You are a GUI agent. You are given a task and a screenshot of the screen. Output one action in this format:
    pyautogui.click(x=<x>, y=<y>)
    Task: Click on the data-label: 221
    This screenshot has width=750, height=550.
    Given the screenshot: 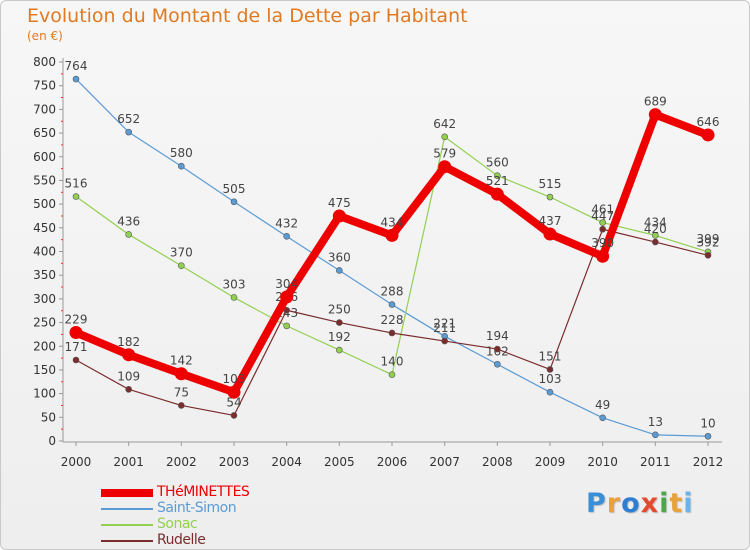 What is the action you would take?
    pyautogui.click(x=444, y=323)
    